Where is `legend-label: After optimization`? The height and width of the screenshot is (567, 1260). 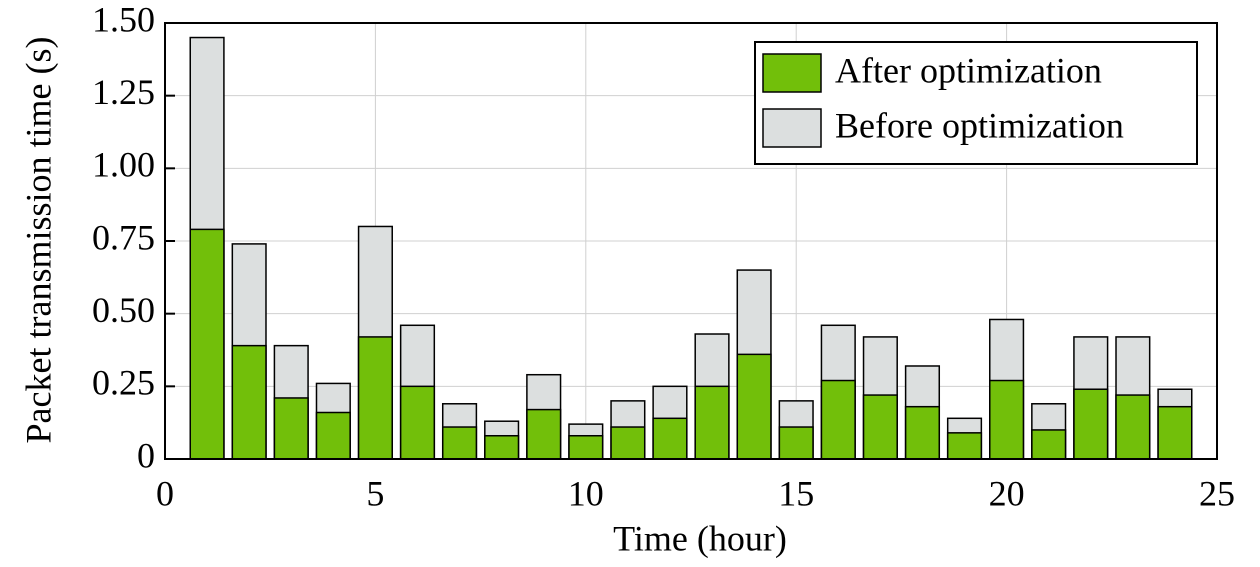
legend-label: After optimization is located at coordinates (968, 70).